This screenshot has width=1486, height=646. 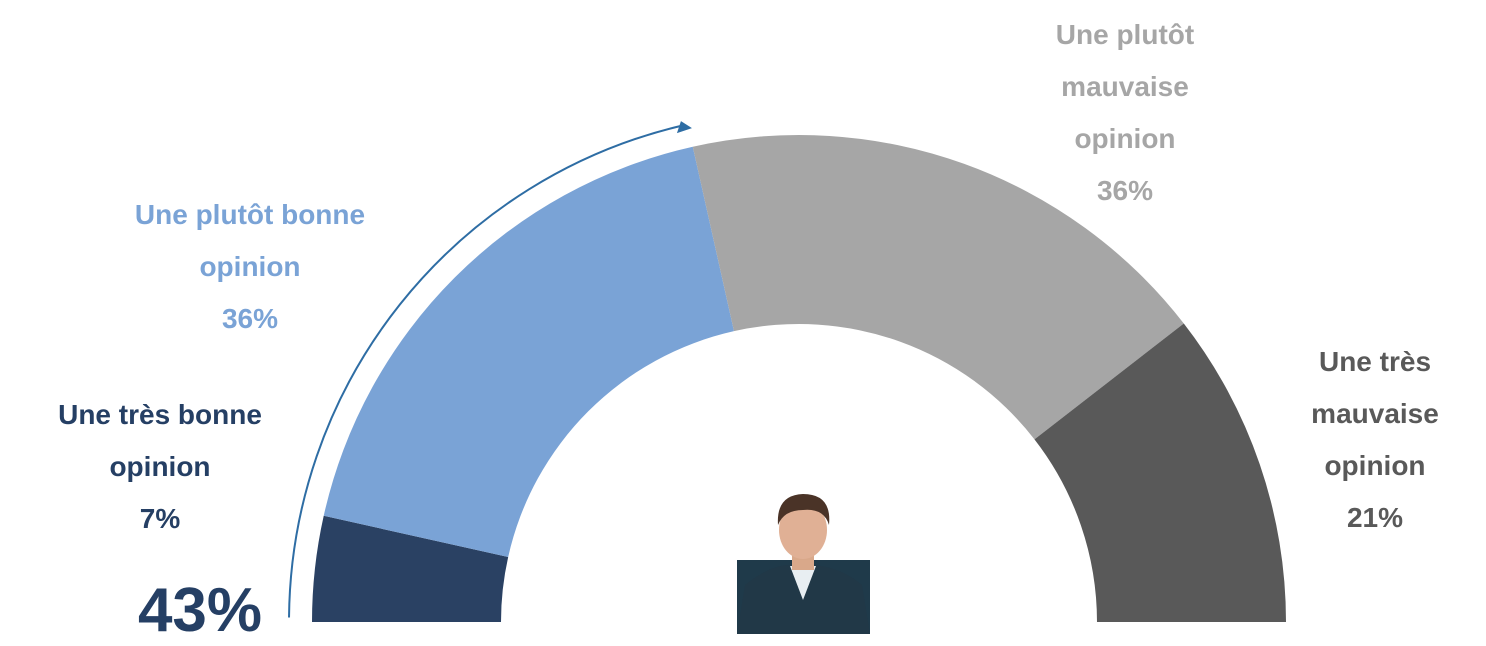 I want to click on segment-label: Une plutôt mauvaise opinion 36%, so click(x=1125, y=113).